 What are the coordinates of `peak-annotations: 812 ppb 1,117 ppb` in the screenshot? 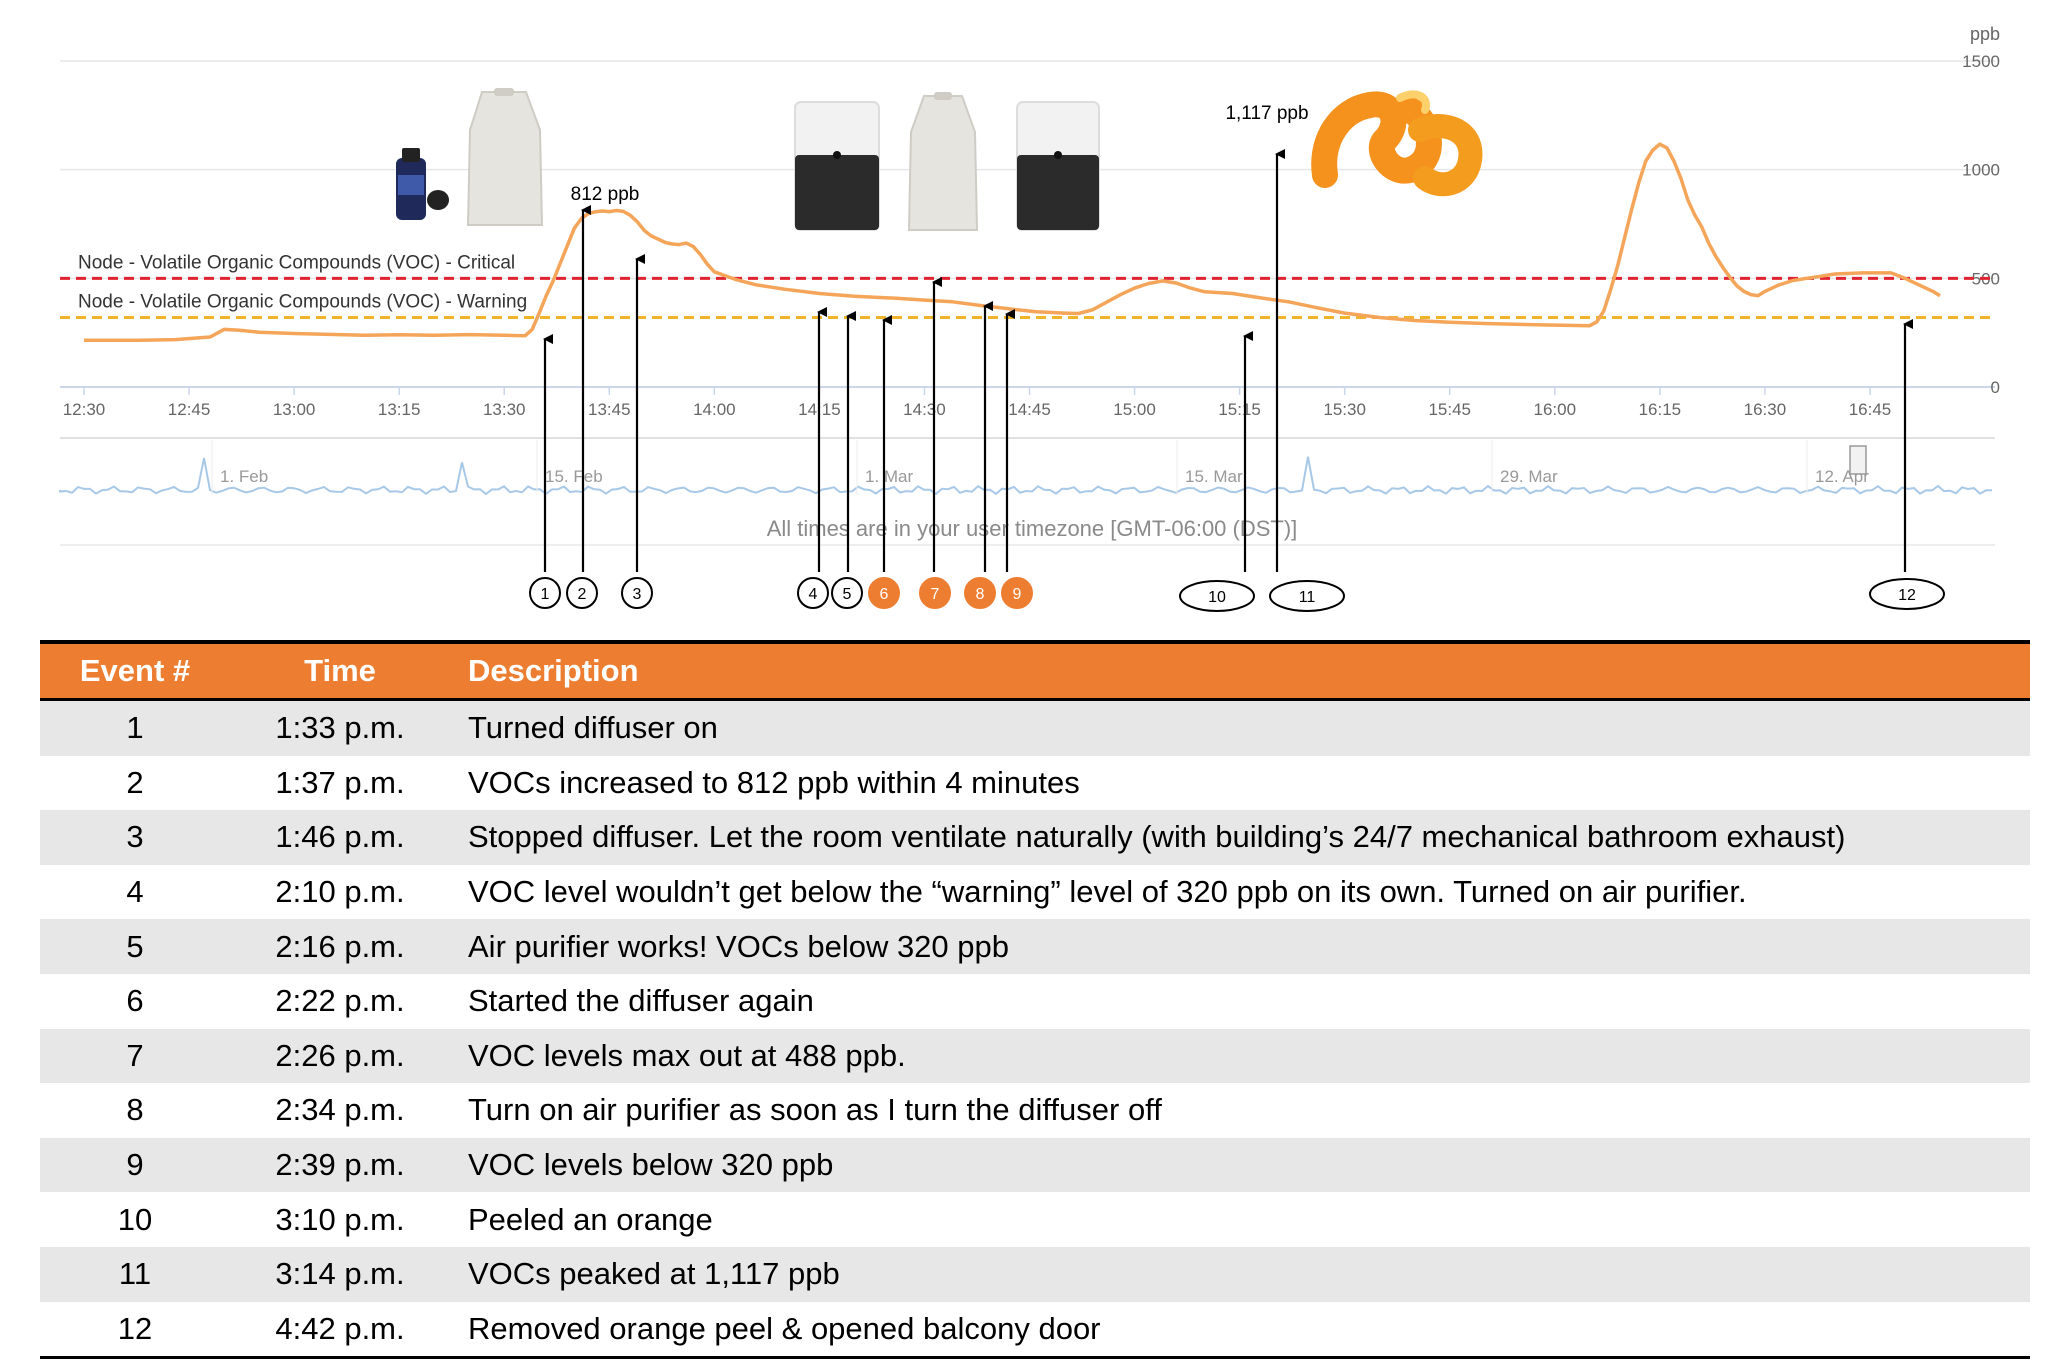 It's located at (940, 154).